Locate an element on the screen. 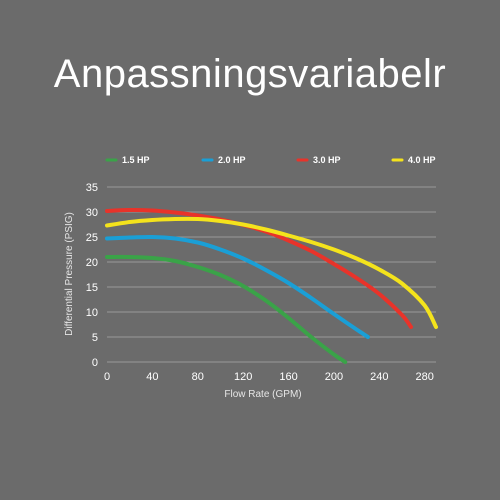 This screenshot has height=500, width=500. x-tick-label: 280 is located at coordinates (424, 377).